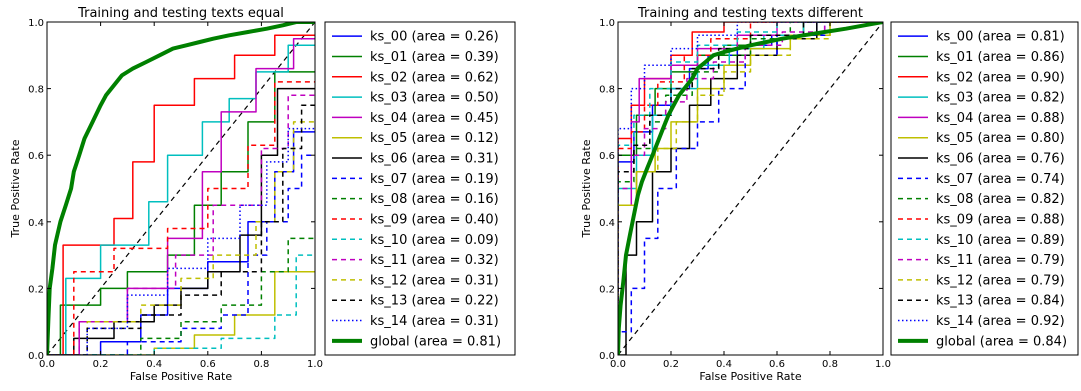 The width and height of the screenshot is (1081, 391). What do you see at coordinates (1000, 260) in the screenshot?
I see `legend-label-11: ks_11 (area = 0.79)` at bounding box center [1000, 260].